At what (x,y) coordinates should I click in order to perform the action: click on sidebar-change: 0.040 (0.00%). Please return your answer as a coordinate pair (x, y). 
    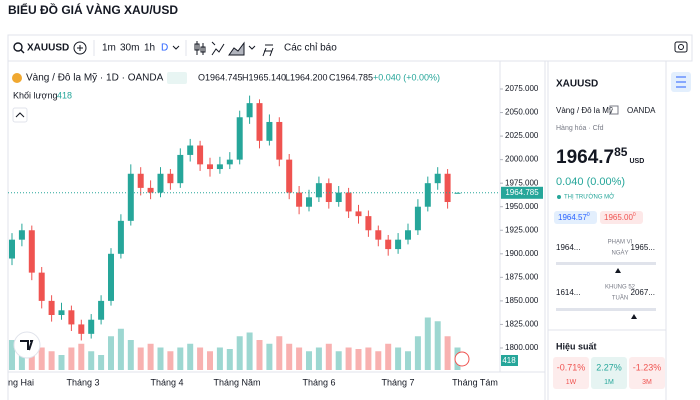
    Looking at the image, I should click on (590, 182).